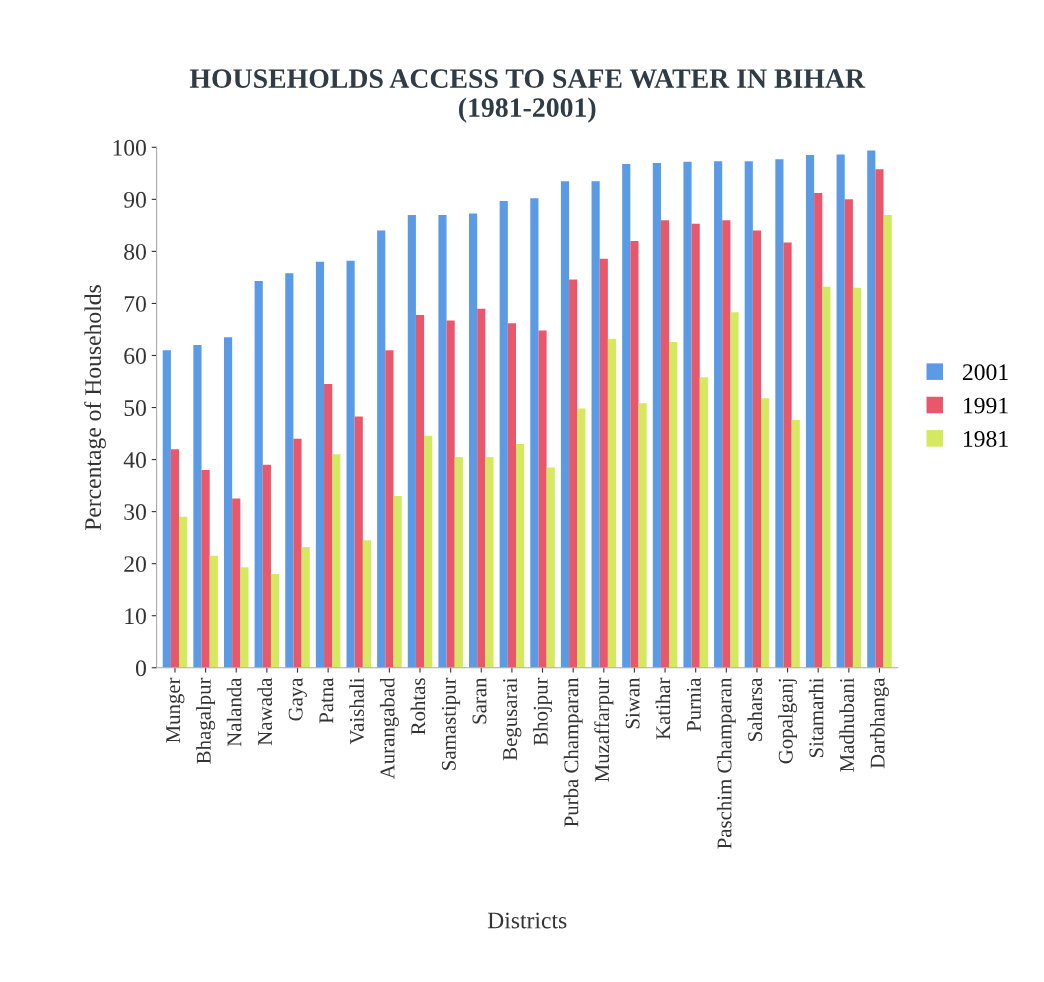 The height and width of the screenshot is (982, 1044). I want to click on x-tick-label: Saharsa, so click(755, 709).